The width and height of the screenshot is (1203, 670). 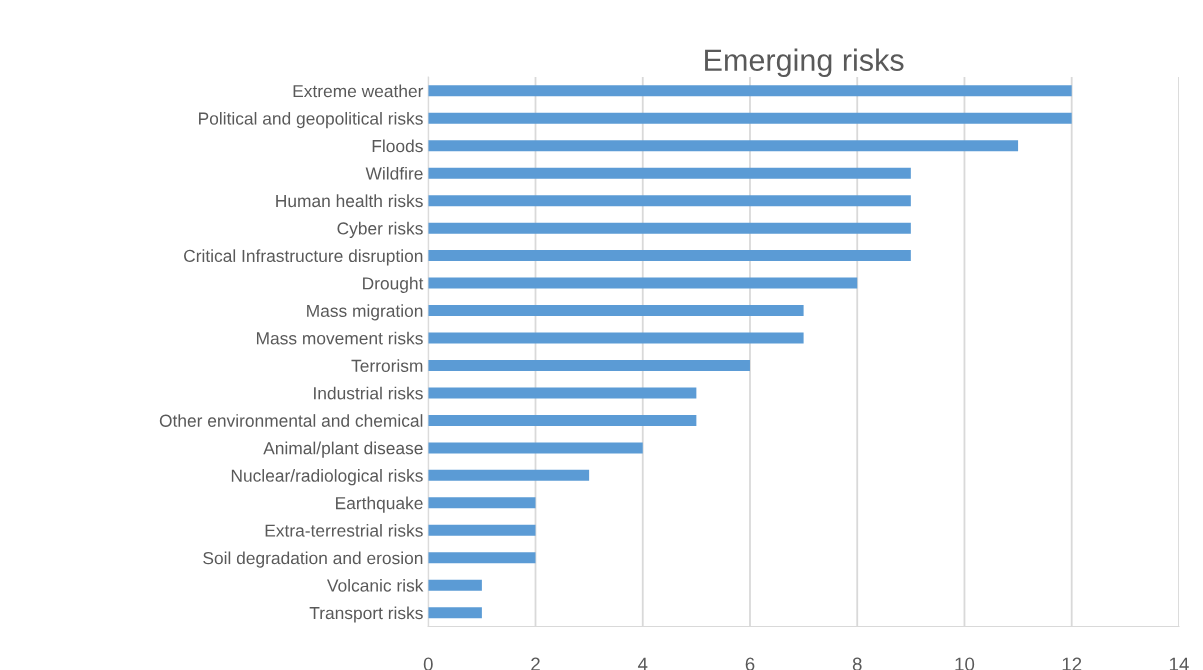 I want to click on y-tick-label: Extreme weather, so click(x=358, y=91).